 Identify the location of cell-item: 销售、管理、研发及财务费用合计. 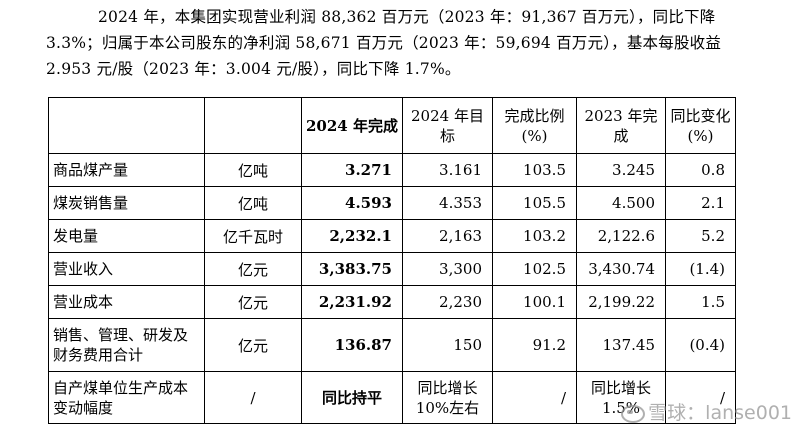
(126, 345).